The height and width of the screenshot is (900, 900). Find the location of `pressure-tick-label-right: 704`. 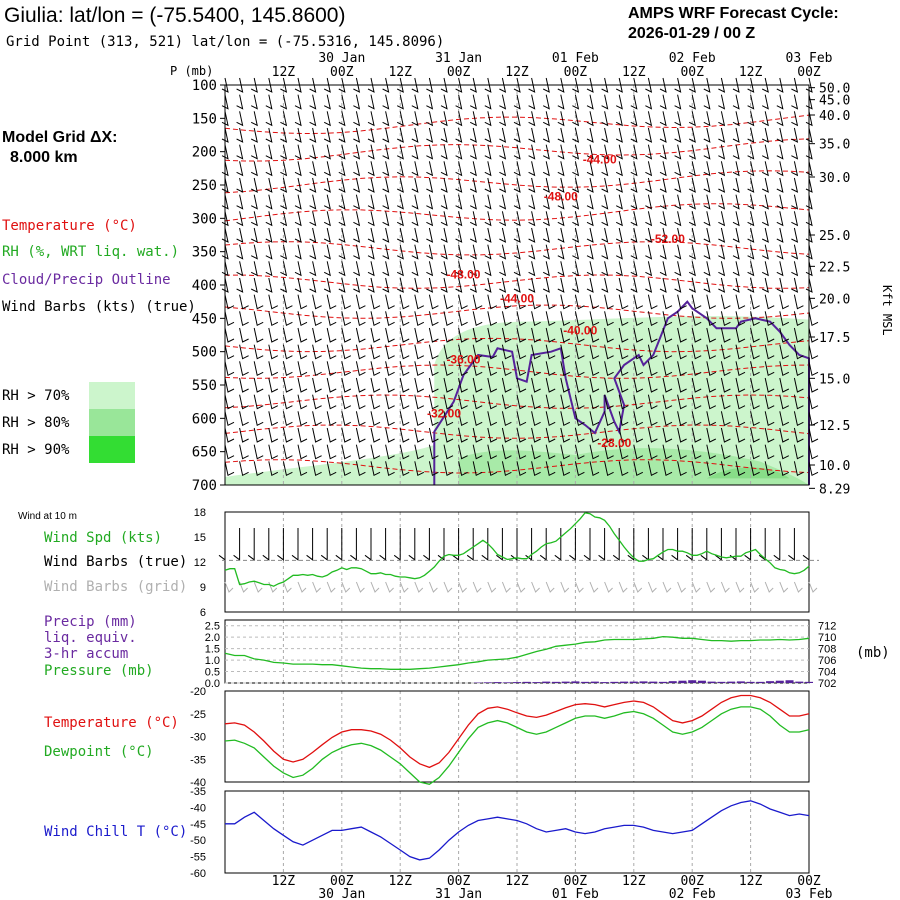

pressure-tick-label-right: 704 is located at coordinates (827, 673).